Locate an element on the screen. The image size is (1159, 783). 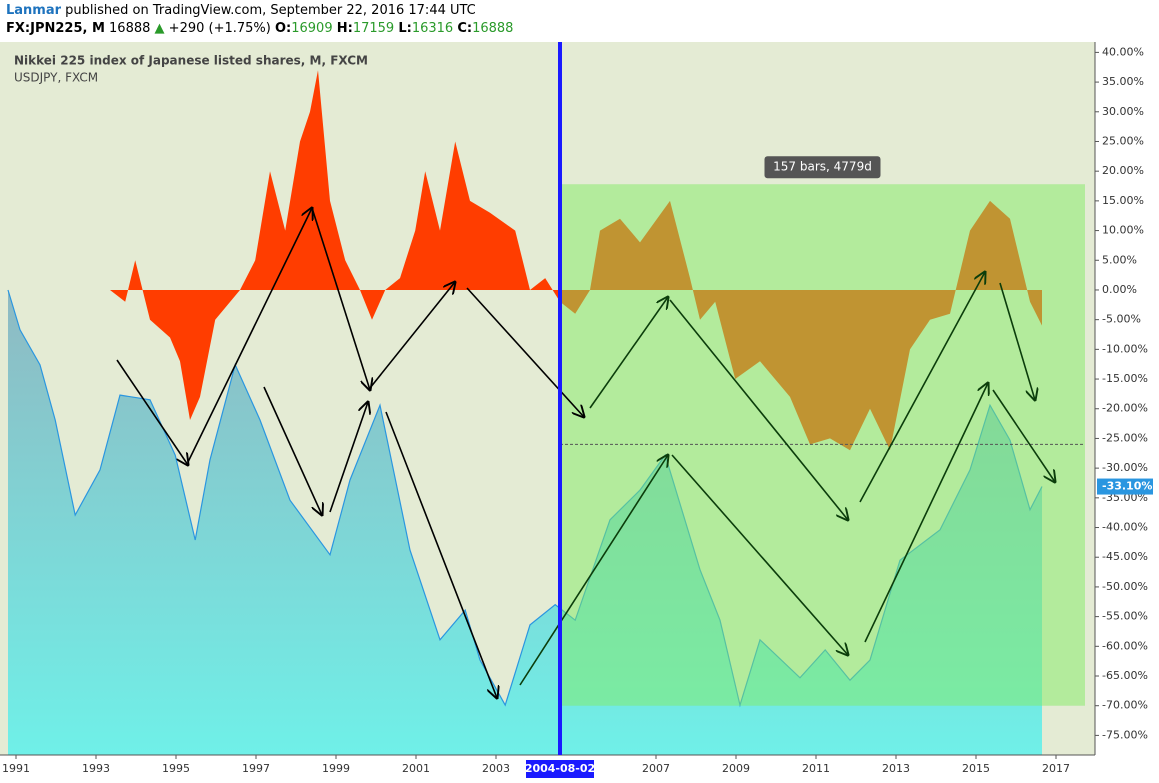
x-tick-label: 1991 is located at coordinates (16, 768).